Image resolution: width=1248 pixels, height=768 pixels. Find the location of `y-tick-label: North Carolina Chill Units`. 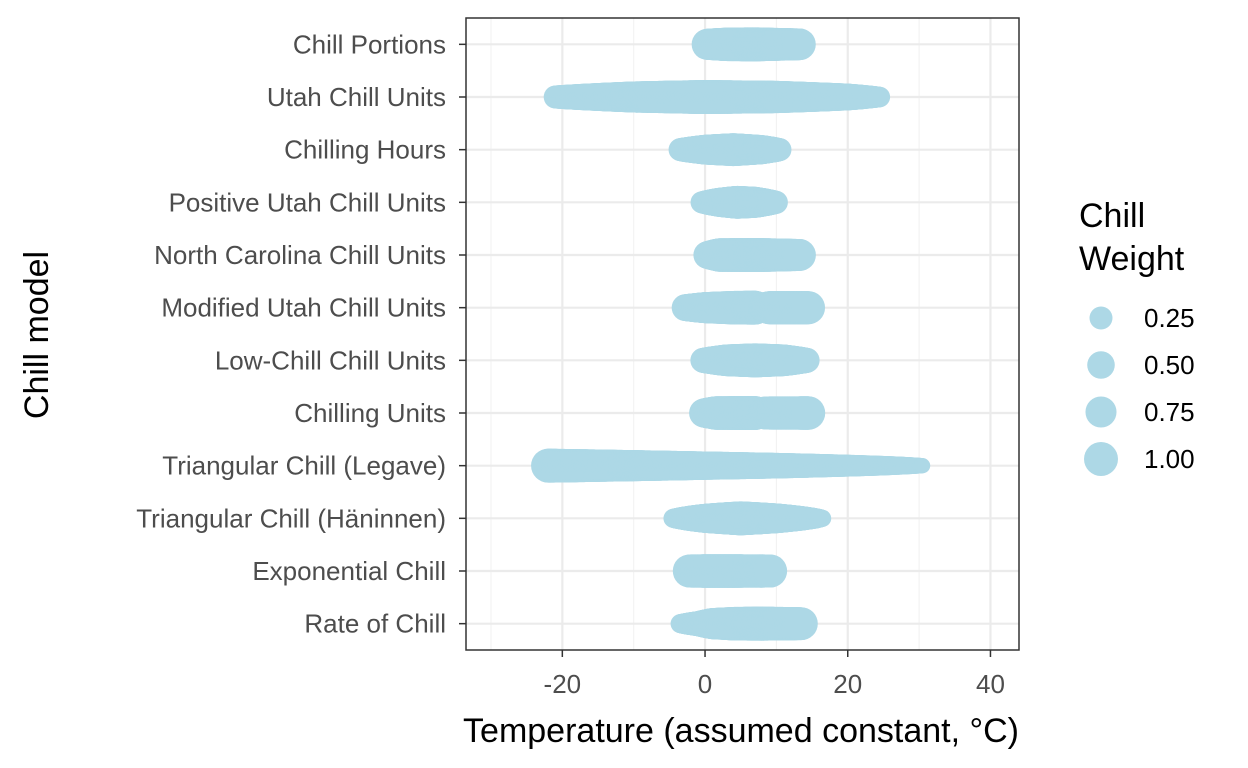

y-tick-label: North Carolina Chill Units is located at coordinates (300, 255).